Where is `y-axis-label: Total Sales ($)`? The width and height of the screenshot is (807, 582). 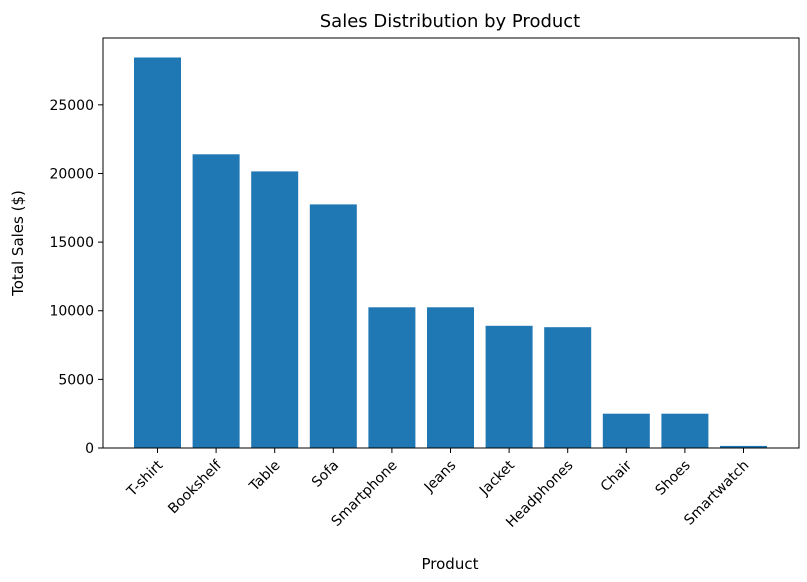
y-axis-label: Total Sales ($) is located at coordinates (18, 243).